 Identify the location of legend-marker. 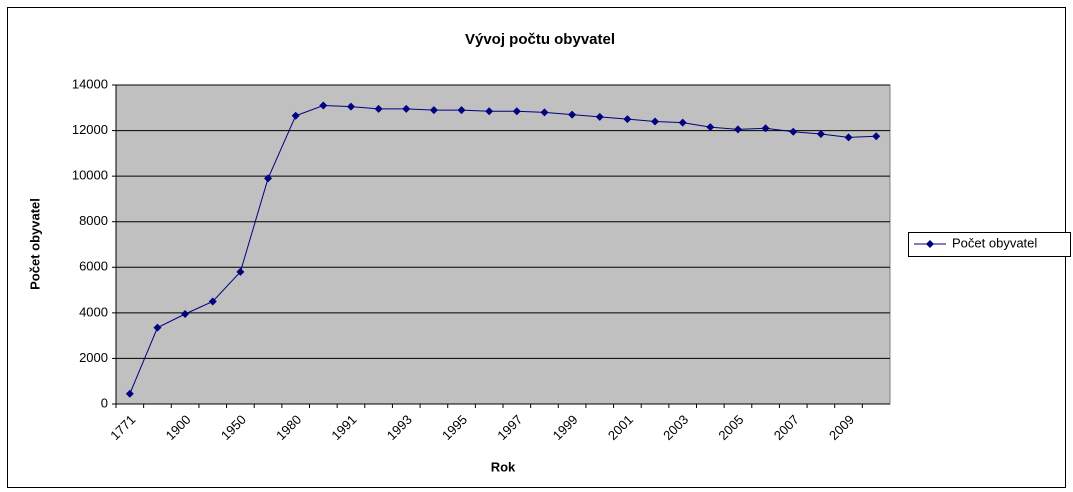
(930, 244).